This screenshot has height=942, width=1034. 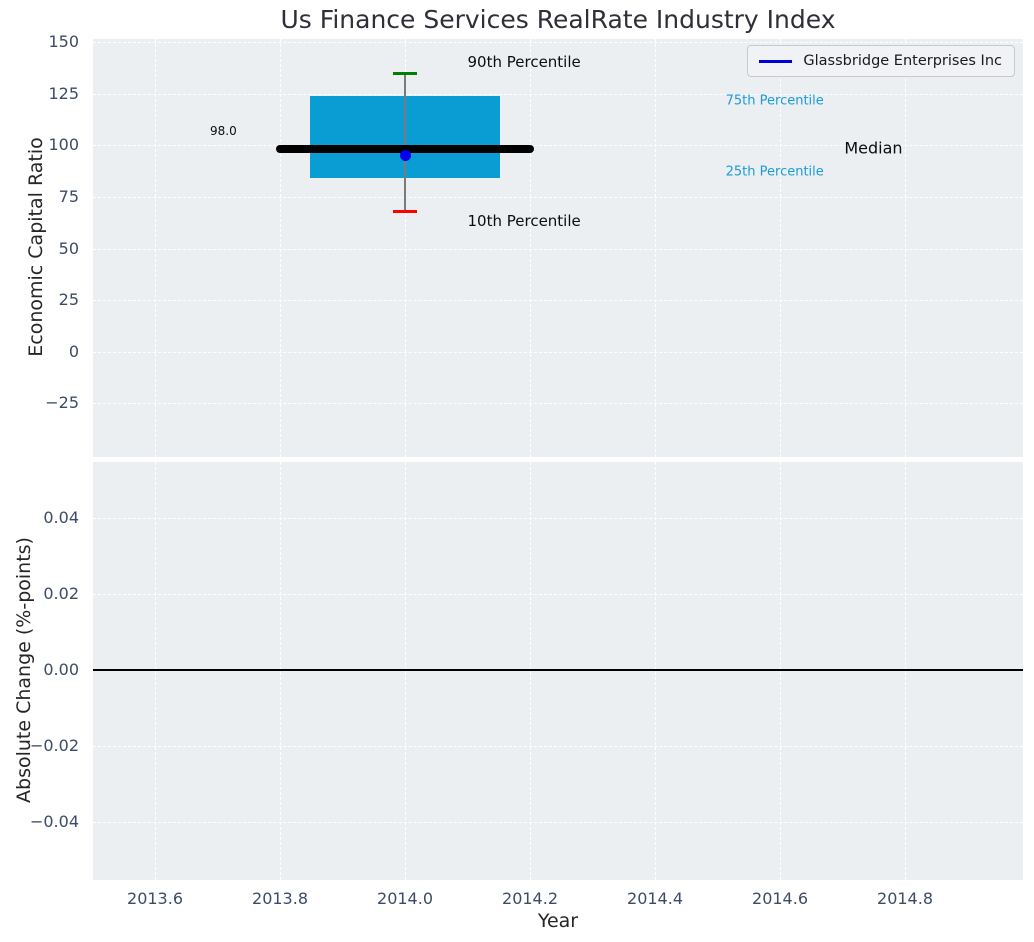 I want to click on annotation-10th-percentile: 10th Percentile, so click(x=524, y=220).